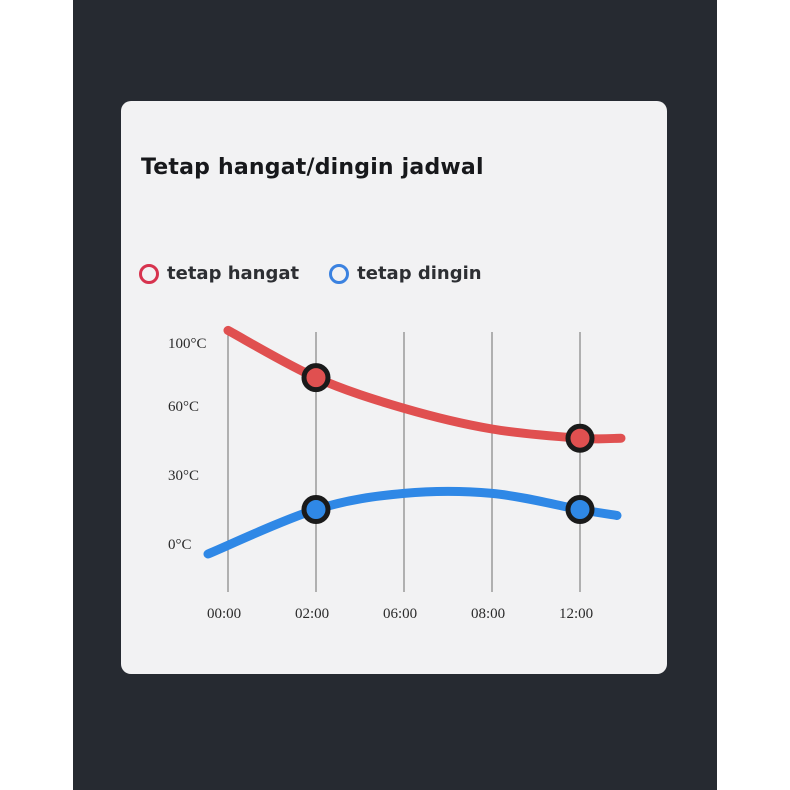 Image resolution: width=790 pixels, height=790 pixels. What do you see at coordinates (224, 614) in the screenshot?
I see `x-tick-label: 00:00` at bounding box center [224, 614].